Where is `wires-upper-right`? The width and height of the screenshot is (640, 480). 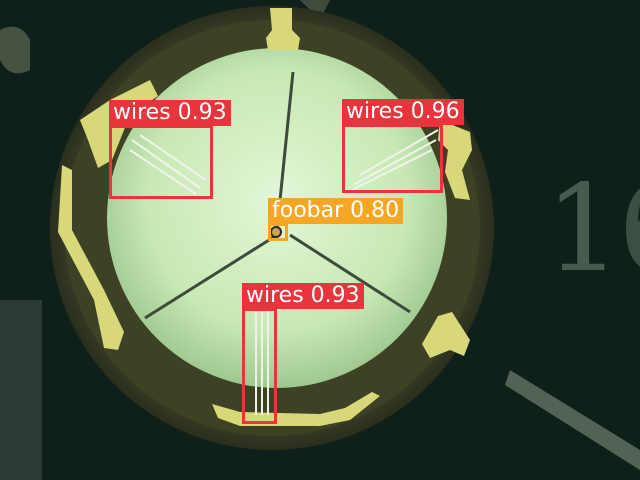 wires-upper-right is located at coordinates (395, 160).